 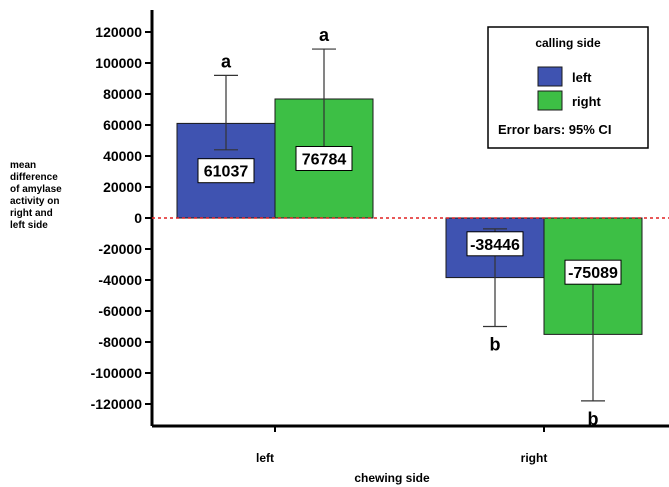 What do you see at coordinates (31, 213) in the screenshot?
I see `y-axis-label-line: right and` at bounding box center [31, 213].